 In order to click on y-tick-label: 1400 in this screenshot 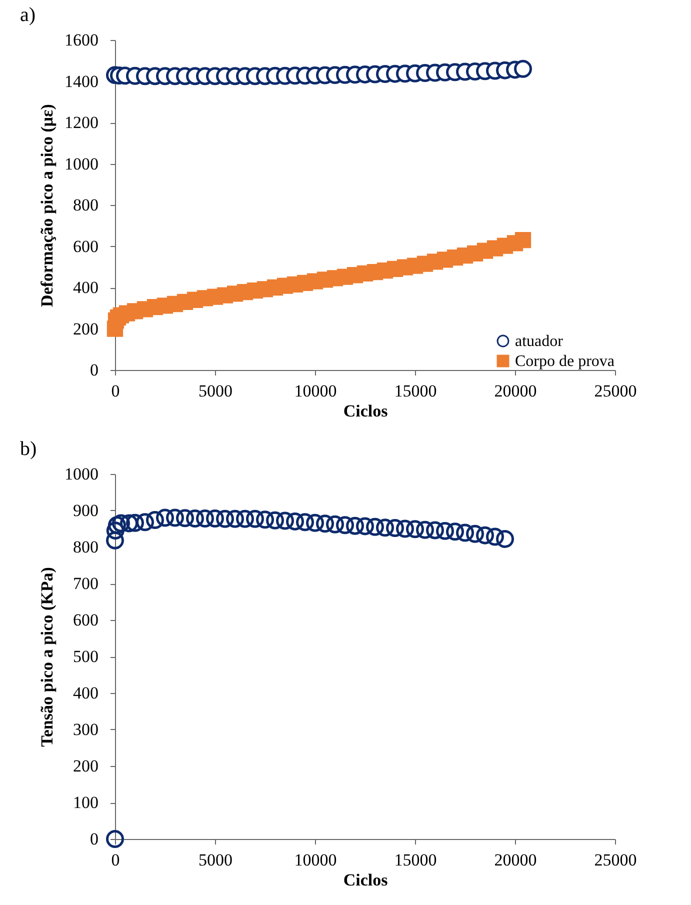, I will do `click(81, 81)`.